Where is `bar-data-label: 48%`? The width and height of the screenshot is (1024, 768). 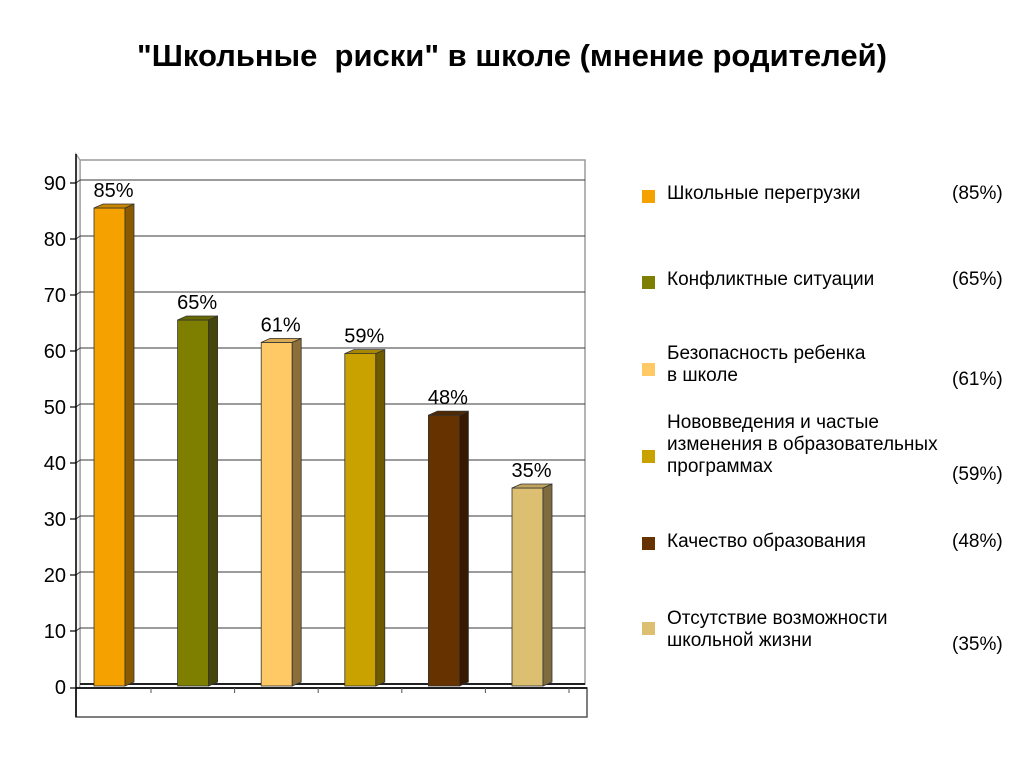
bar-data-label: 48% is located at coordinates (448, 398).